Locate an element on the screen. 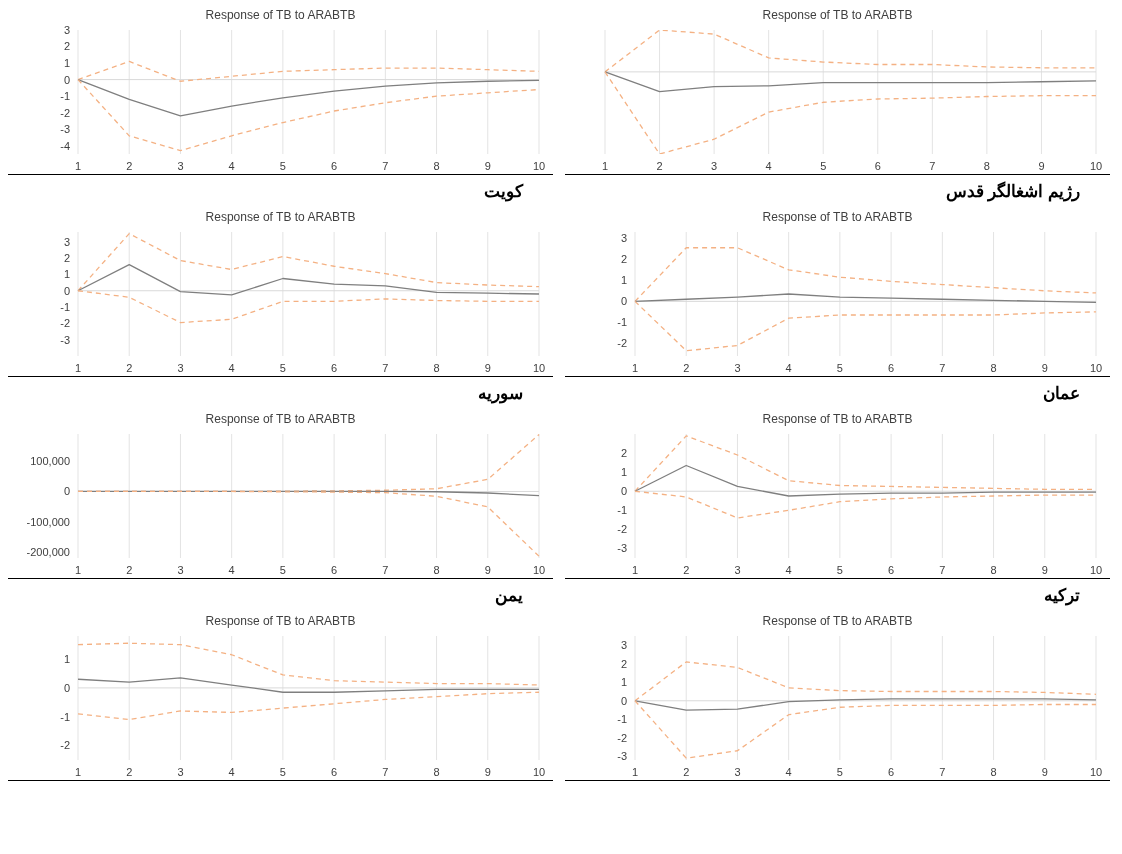 This screenshot has width=1122, height=854. y-tick-label: -200,000 is located at coordinates (48, 551).